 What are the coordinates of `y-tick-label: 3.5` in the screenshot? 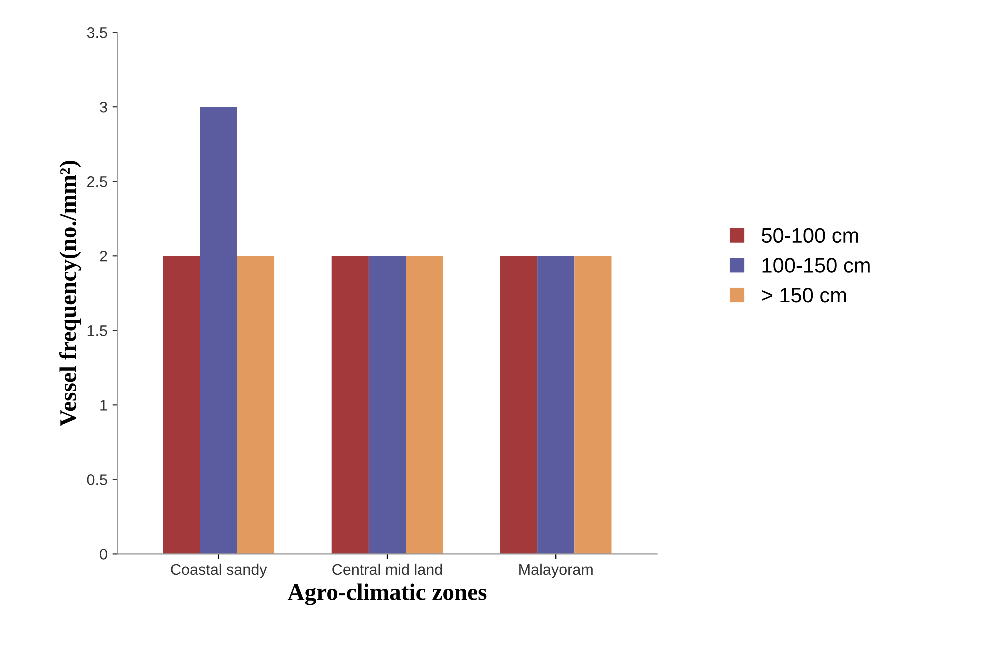 It's located at (97, 32).